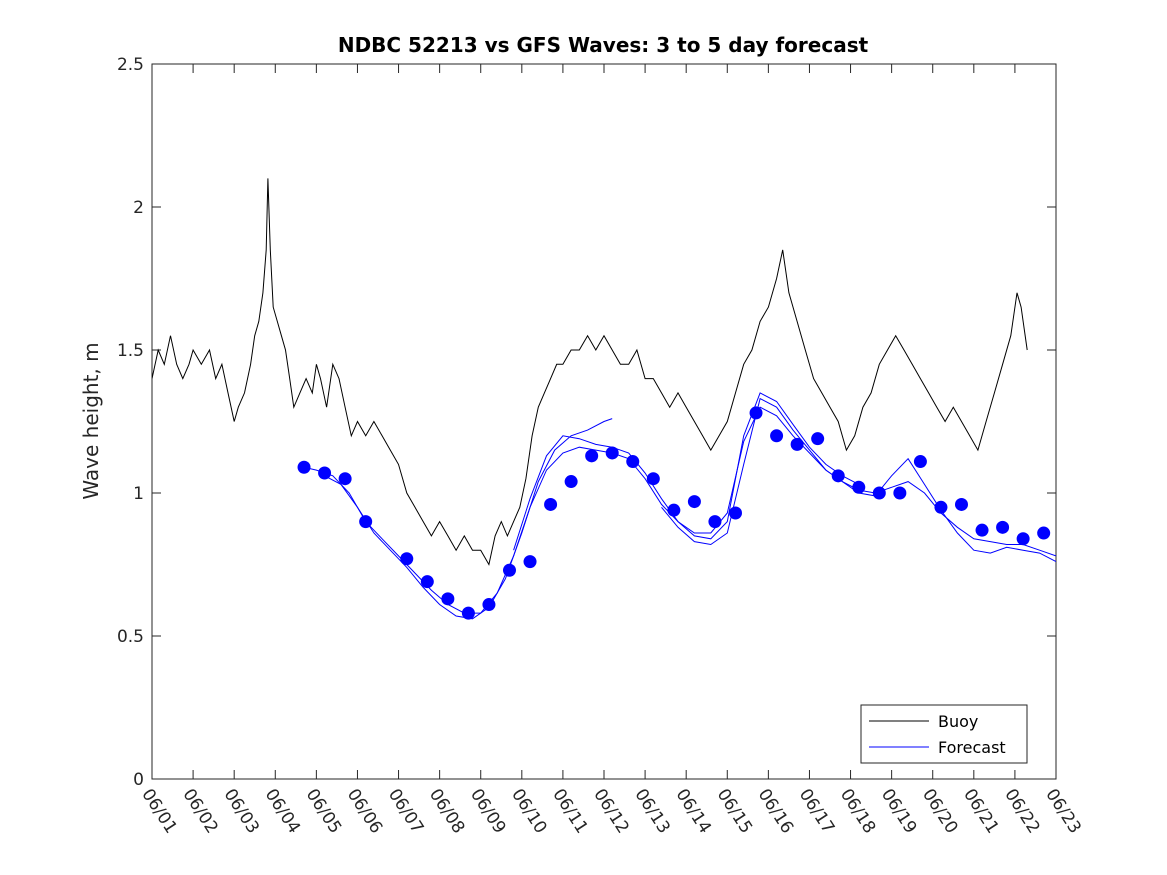 The image size is (1167, 875). Describe the element at coordinates (138, 494) in the screenshot. I see `y-tick-label: 1` at that location.